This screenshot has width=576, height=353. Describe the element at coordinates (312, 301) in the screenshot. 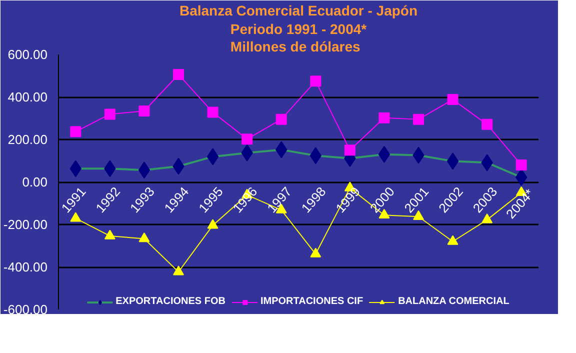

I see `legend-label: IMPORTACIONES CIF` at that location.